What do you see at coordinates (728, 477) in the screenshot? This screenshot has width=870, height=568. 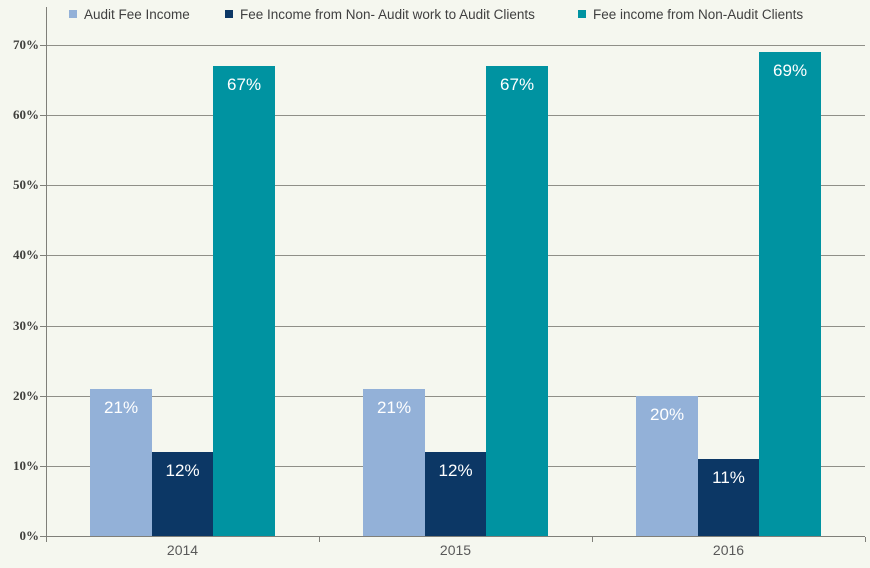 I see `bar-value-label: 11%` at bounding box center [728, 477].